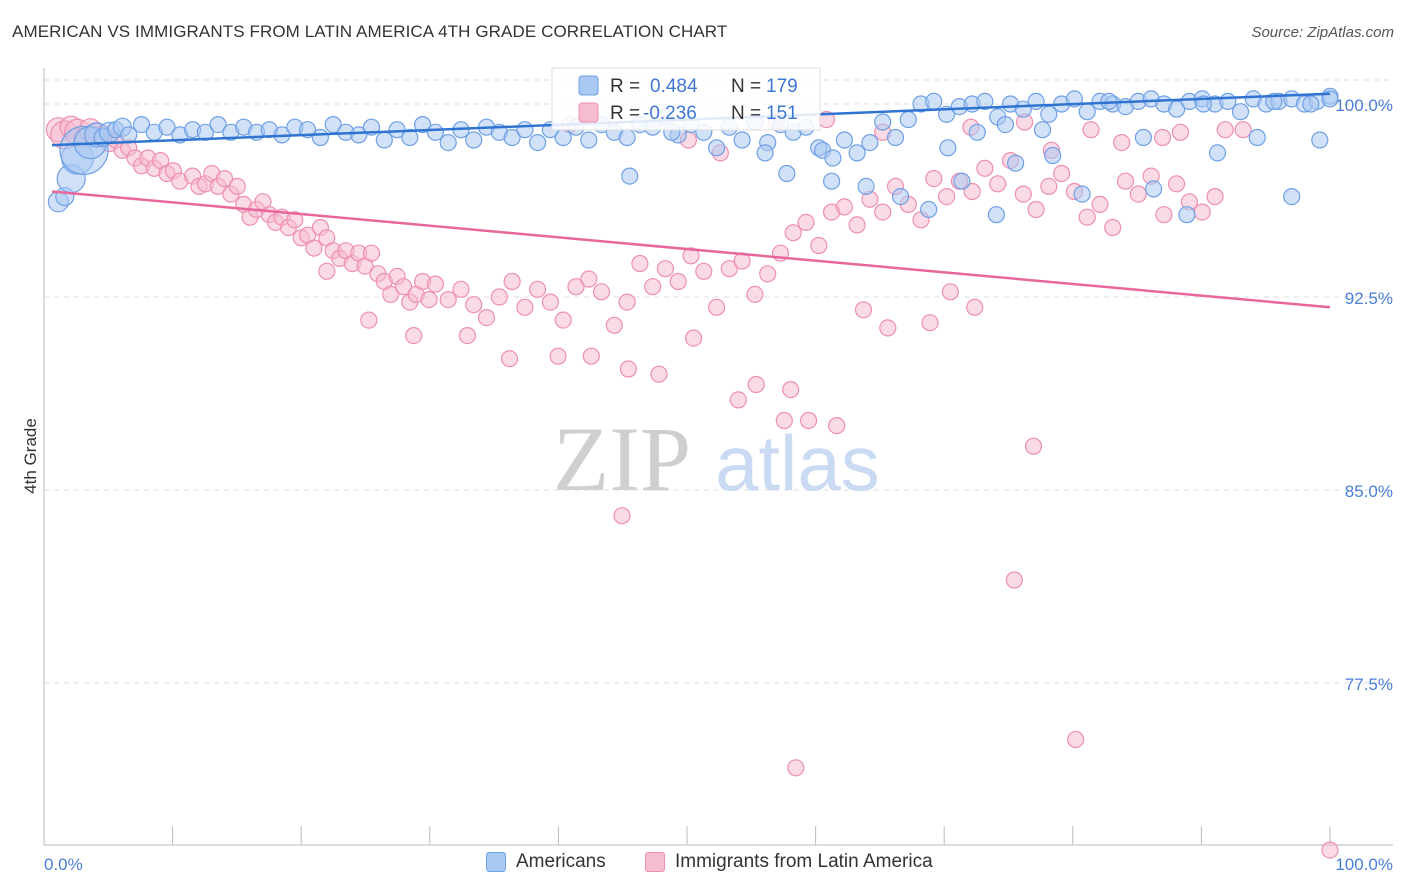  I want to click on y-axis-title: 4th Grade, so click(30, 456).